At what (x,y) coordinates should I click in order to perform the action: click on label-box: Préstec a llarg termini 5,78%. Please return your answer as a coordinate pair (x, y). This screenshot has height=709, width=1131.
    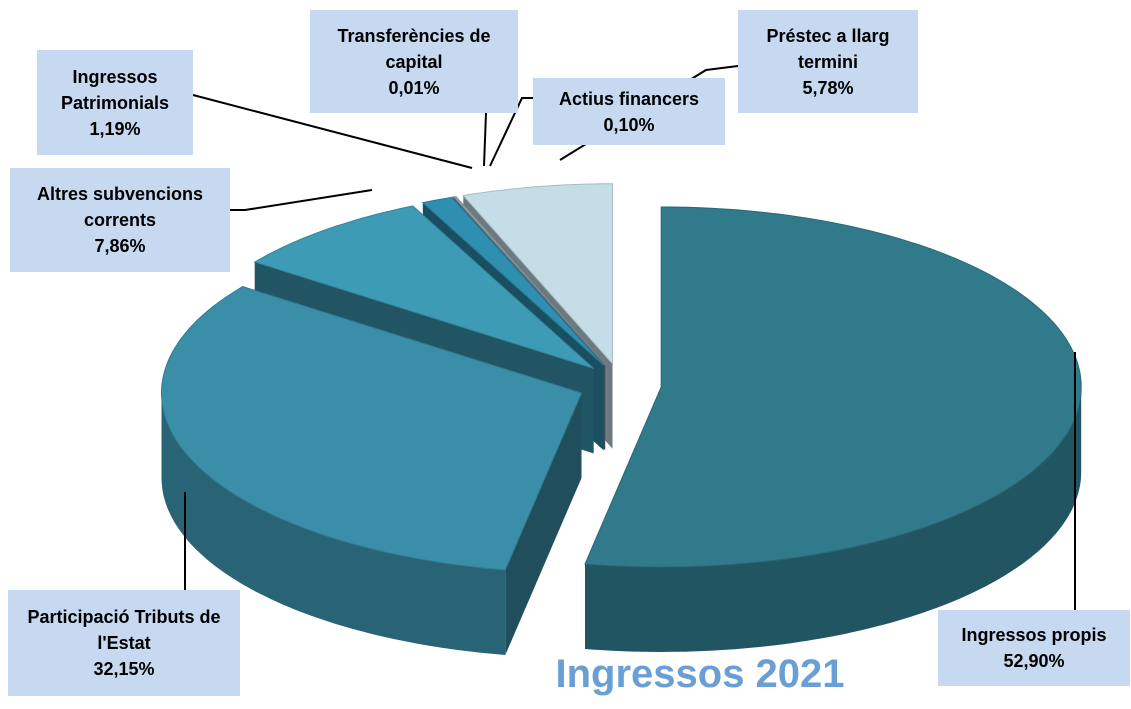
    Looking at the image, I should click on (828, 61).